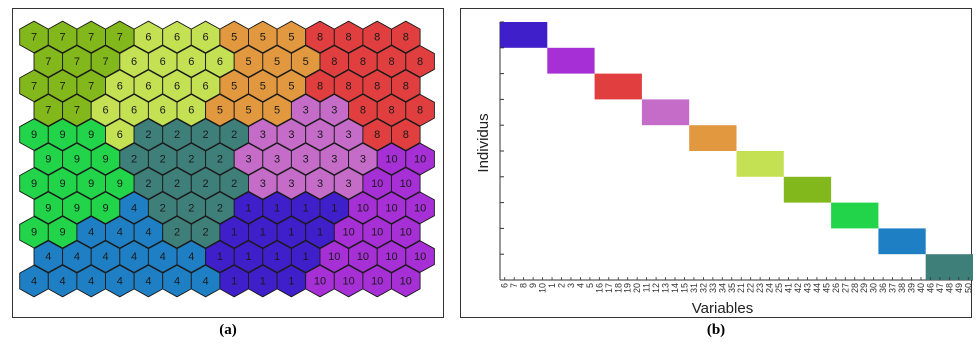 Image resolution: width=977 pixels, height=347 pixels. Describe the element at coordinates (968, 288) in the screenshot. I see `x-tick-label: 50` at that location.